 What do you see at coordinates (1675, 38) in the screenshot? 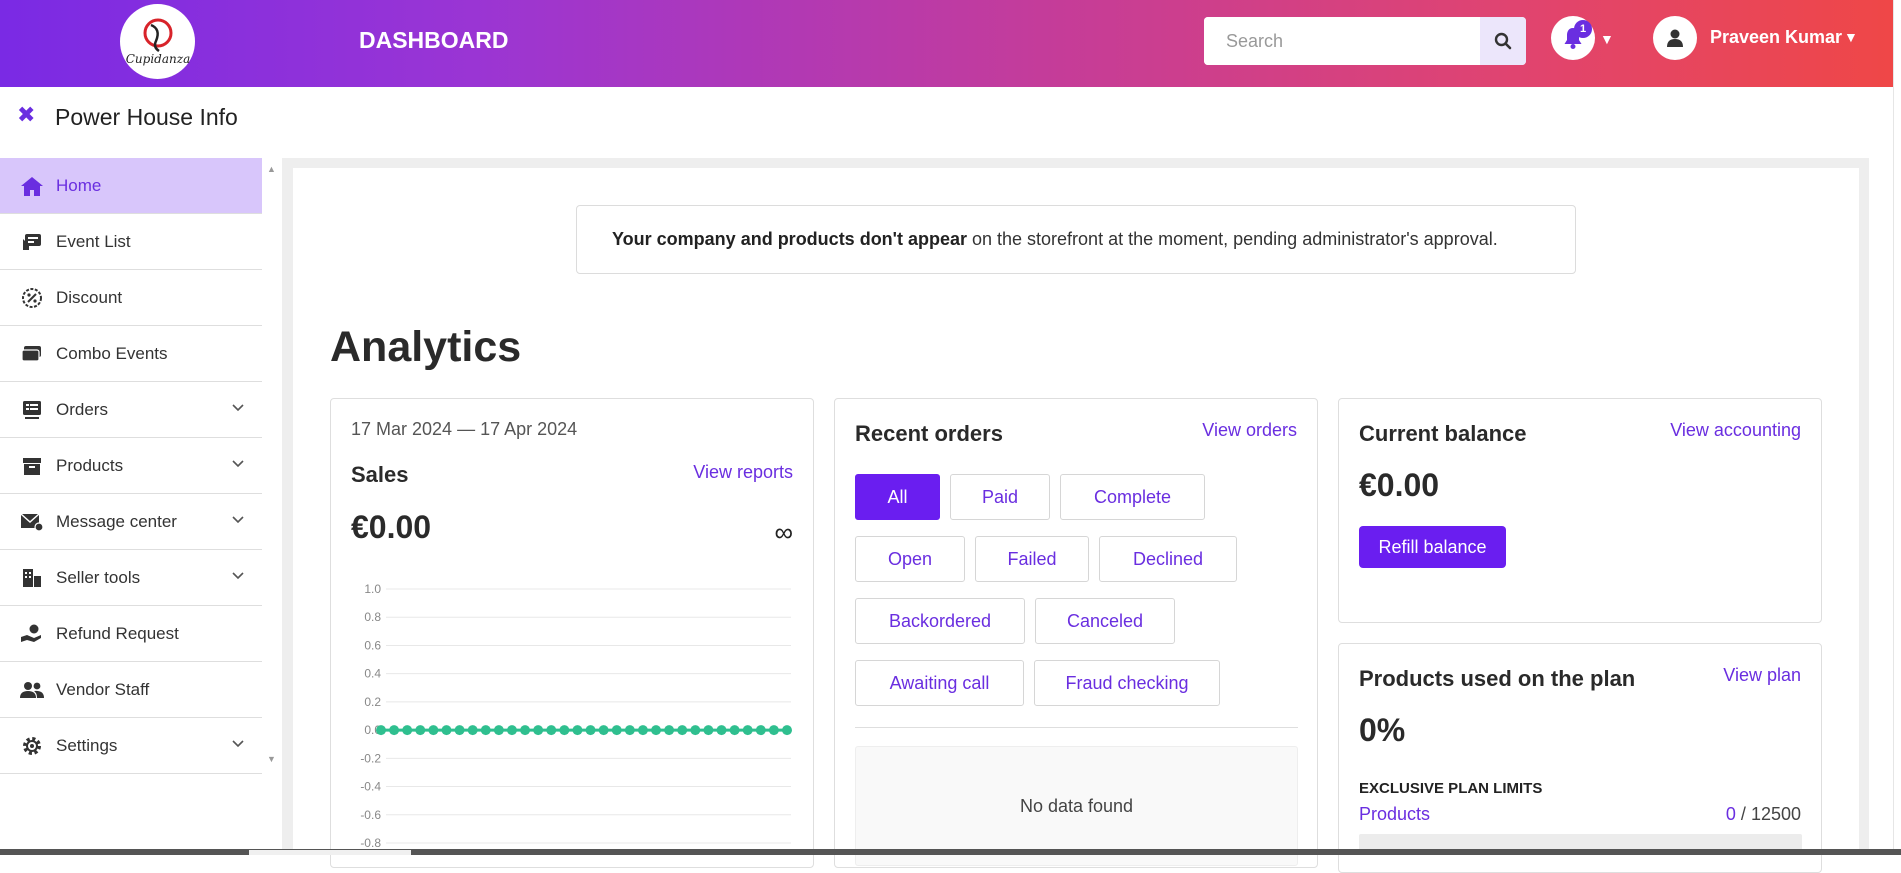
I see `avatar` at bounding box center [1675, 38].